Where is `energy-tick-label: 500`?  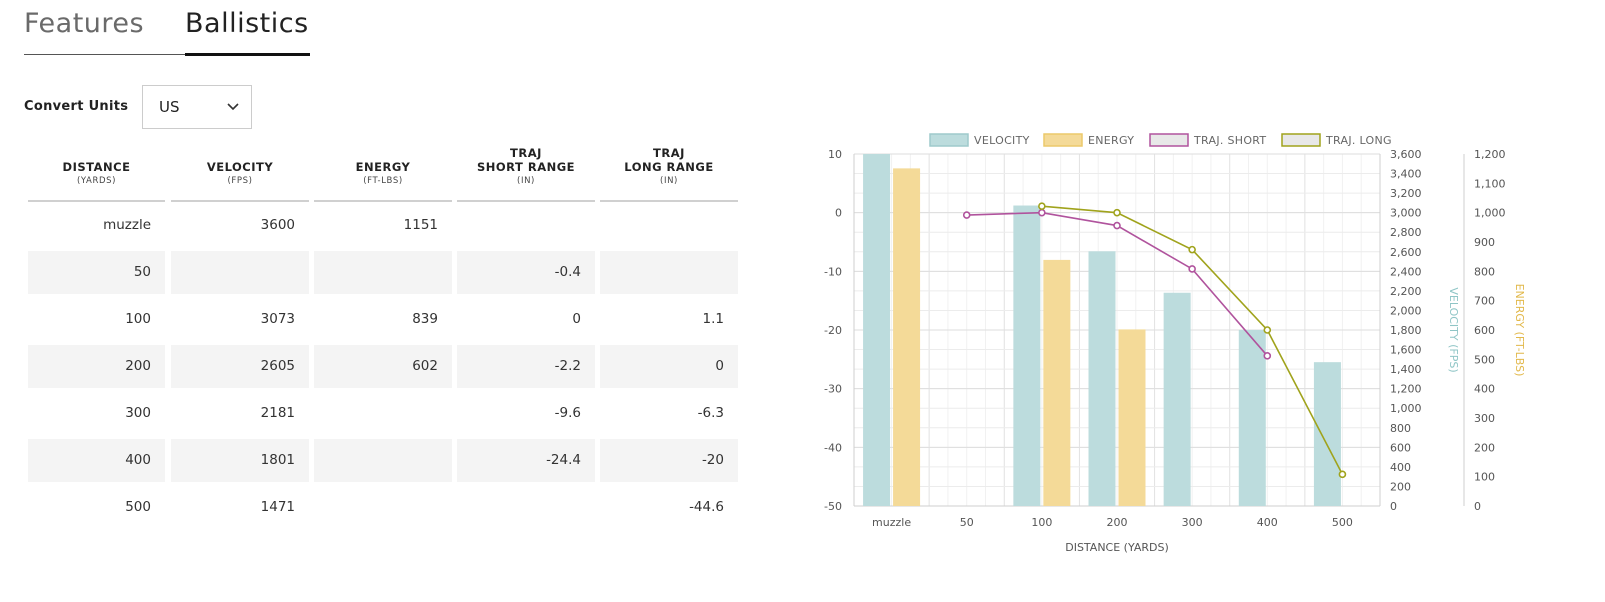
energy-tick-label: 500 is located at coordinates (1484, 359).